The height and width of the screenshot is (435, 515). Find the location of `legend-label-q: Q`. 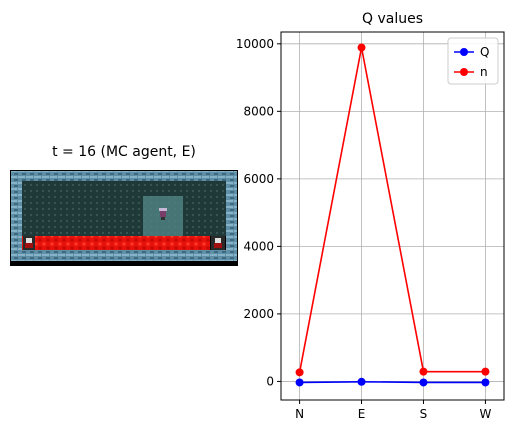

legend-label-q: Q is located at coordinates (484, 52).